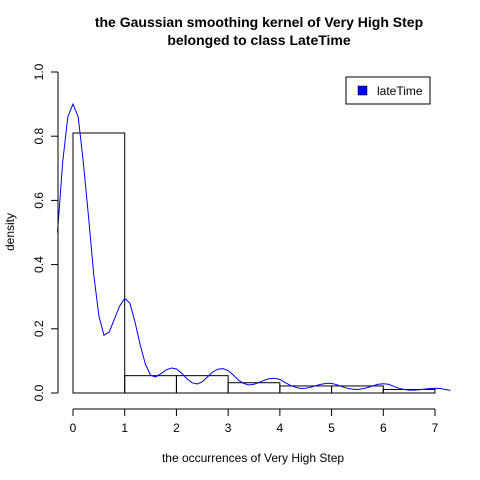 The width and height of the screenshot is (480, 480). Describe the element at coordinates (362, 90) in the screenshot. I see `legend-swatch` at that location.